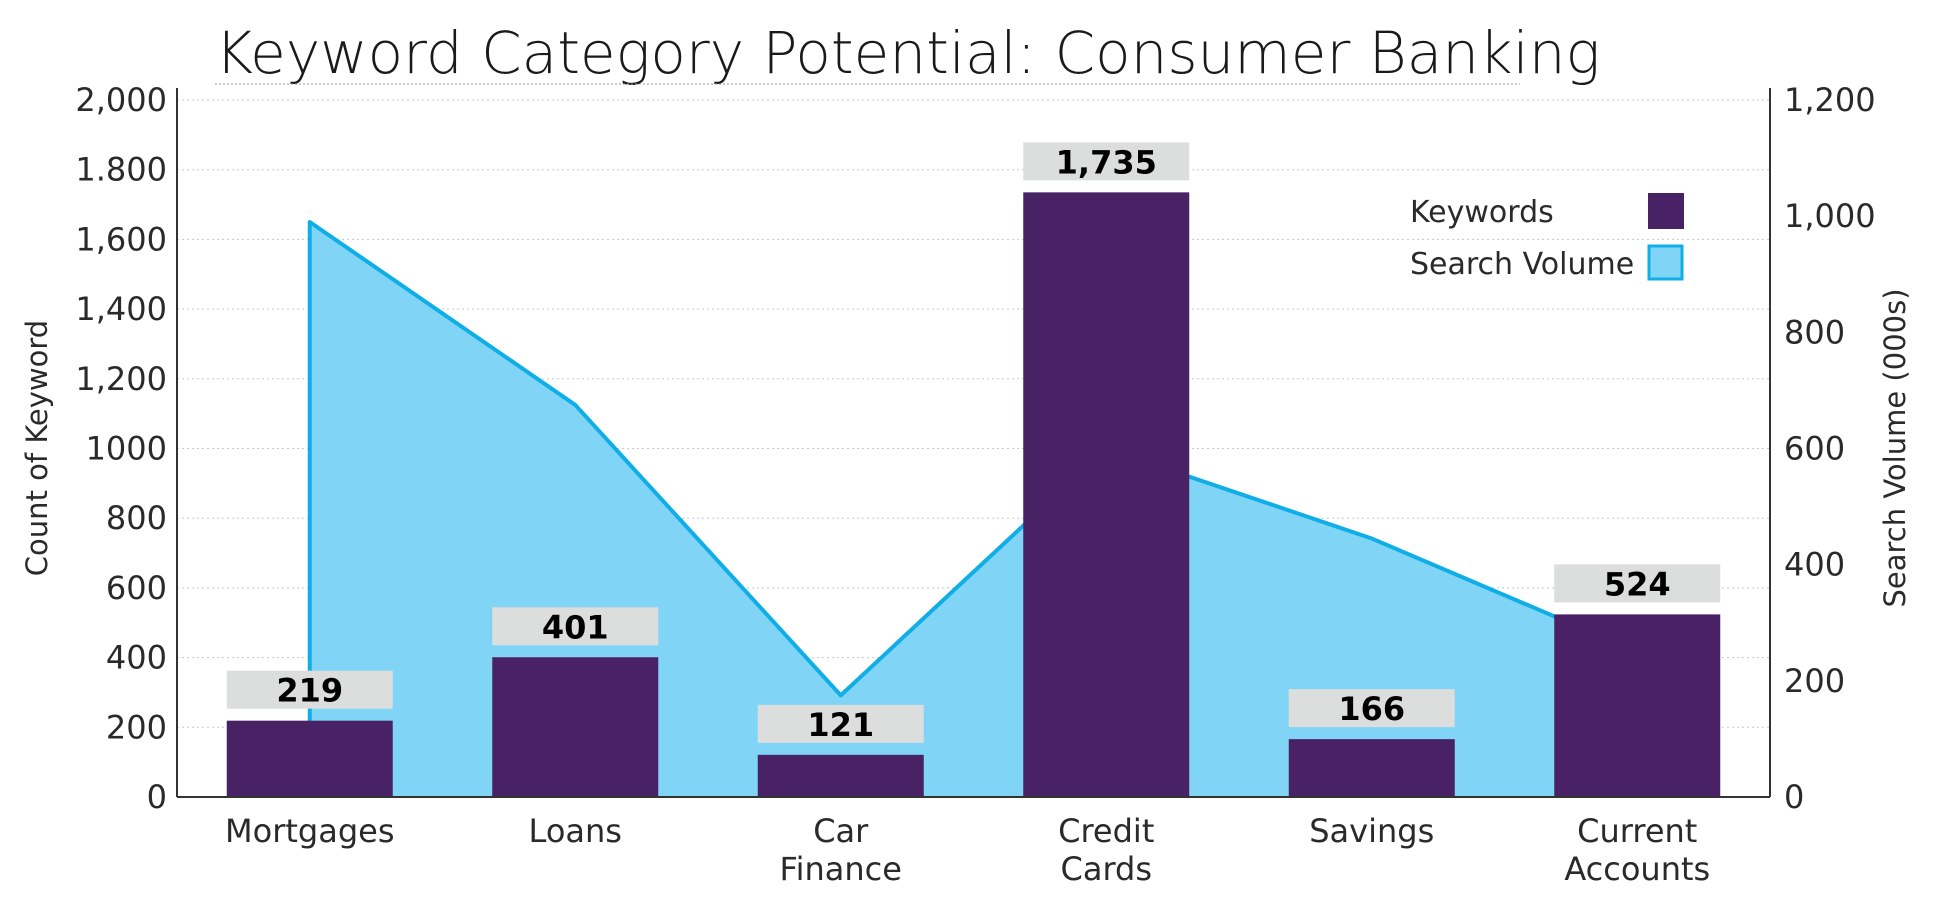 This screenshot has height=923, width=1935. I want to click on y-left-tick-label: 200, so click(136, 727).